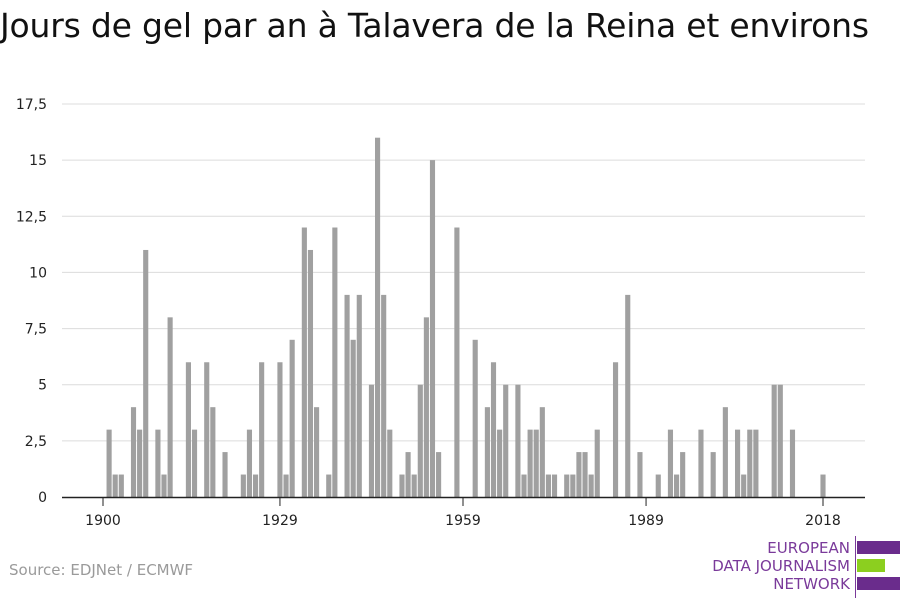  Describe the element at coordinates (280, 521) in the screenshot. I see `x-tick-label: 1929` at that location.